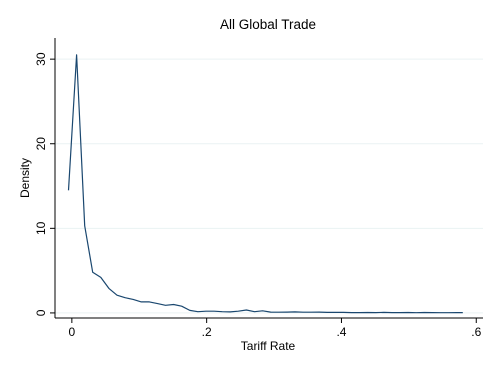 This screenshot has width=493, height=366. Describe the element at coordinates (341, 332) in the screenshot. I see `x-tick-label: .4` at that location.